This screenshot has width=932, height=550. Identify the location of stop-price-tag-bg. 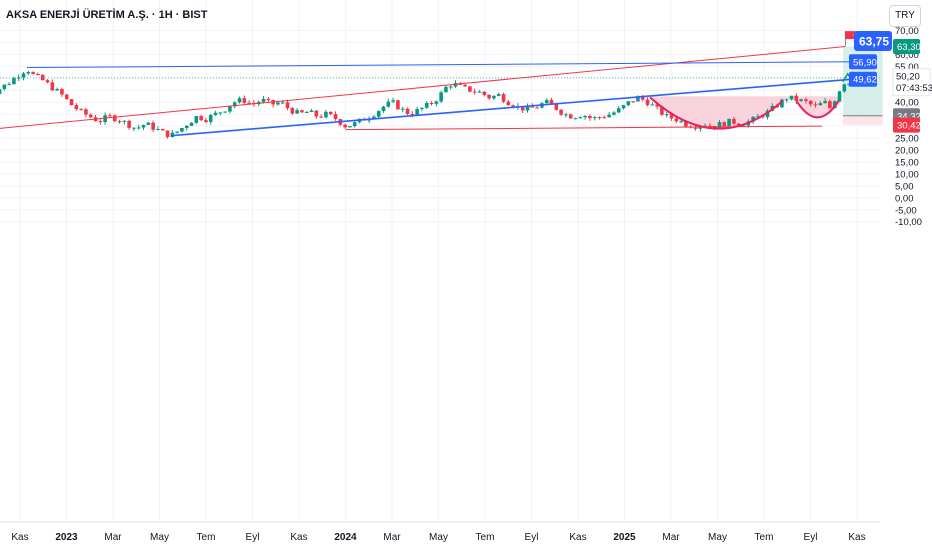
(906, 125).